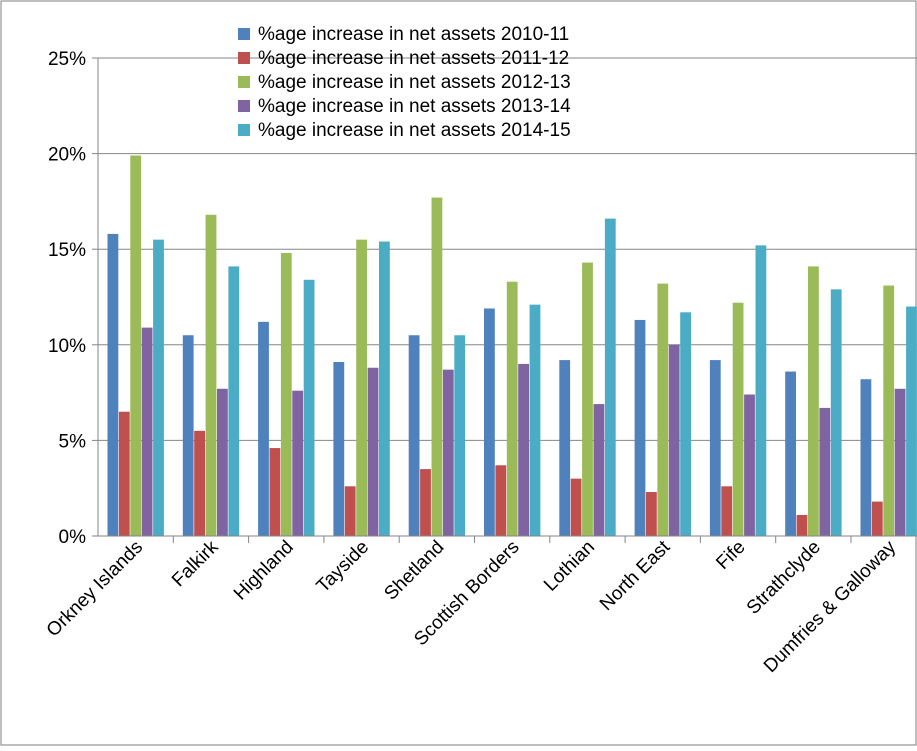 The height and width of the screenshot is (751, 917). What do you see at coordinates (67, 250) in the screenshot?
I see `y-tick-label: 15%` at bounding box center [67, 250].